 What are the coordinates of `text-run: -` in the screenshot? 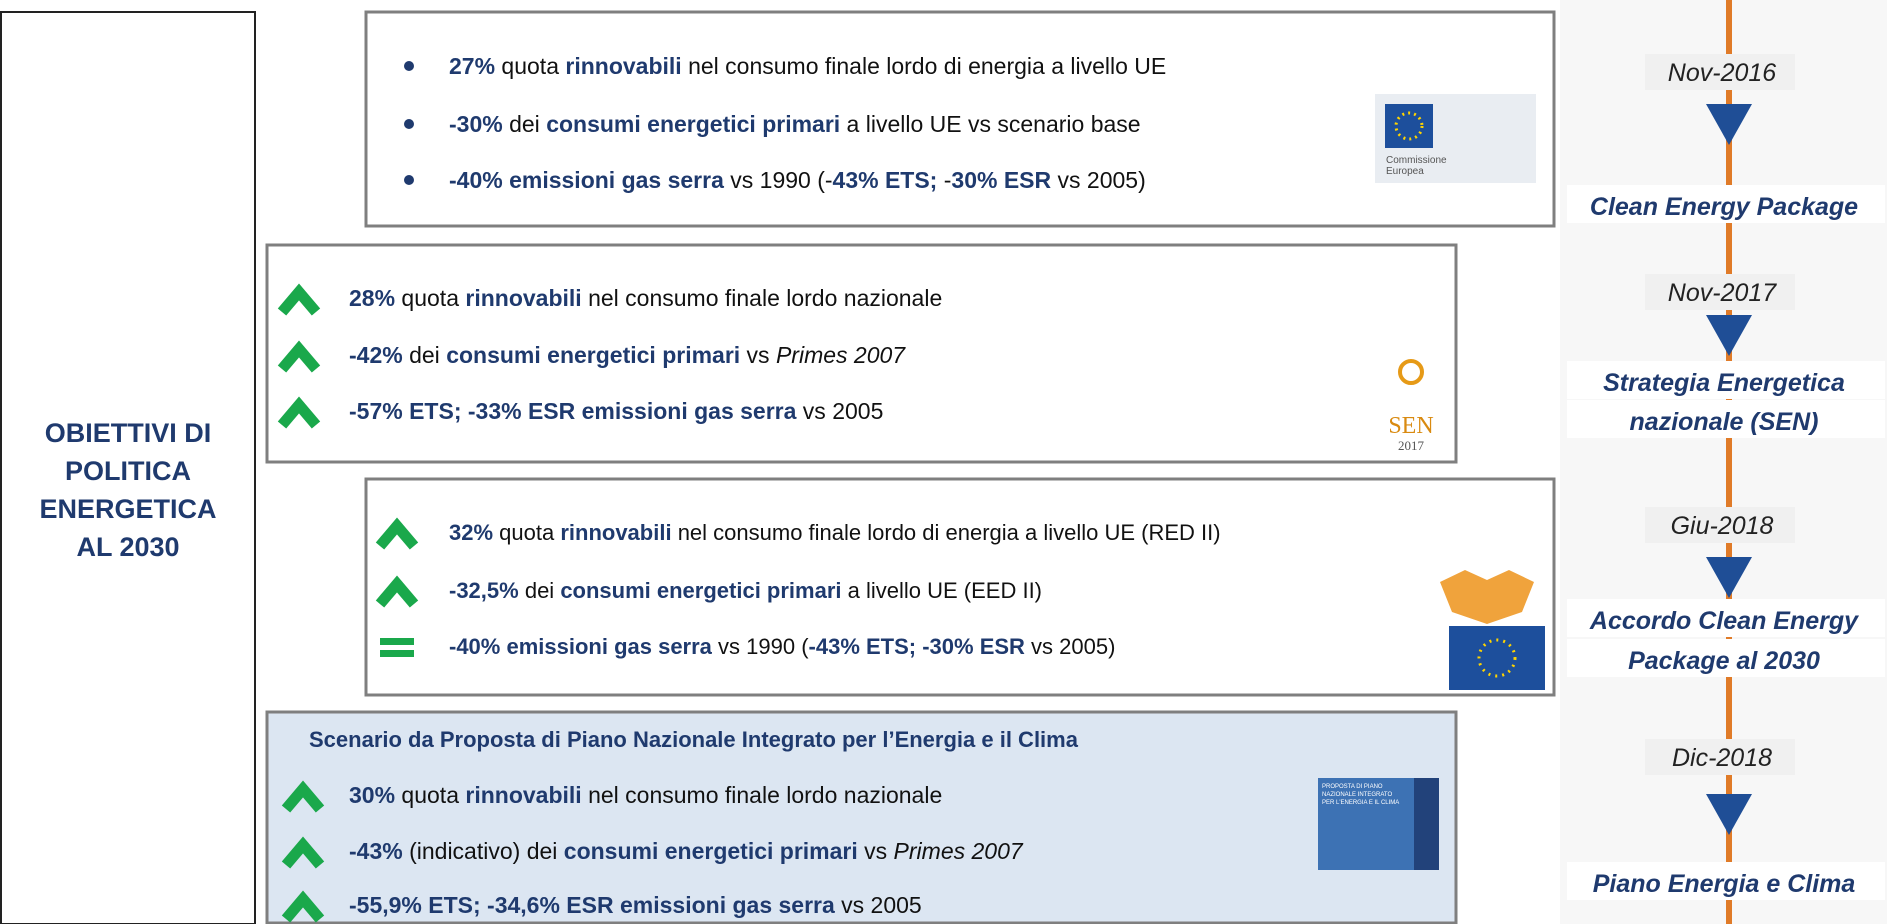 It's located at (948, 180).